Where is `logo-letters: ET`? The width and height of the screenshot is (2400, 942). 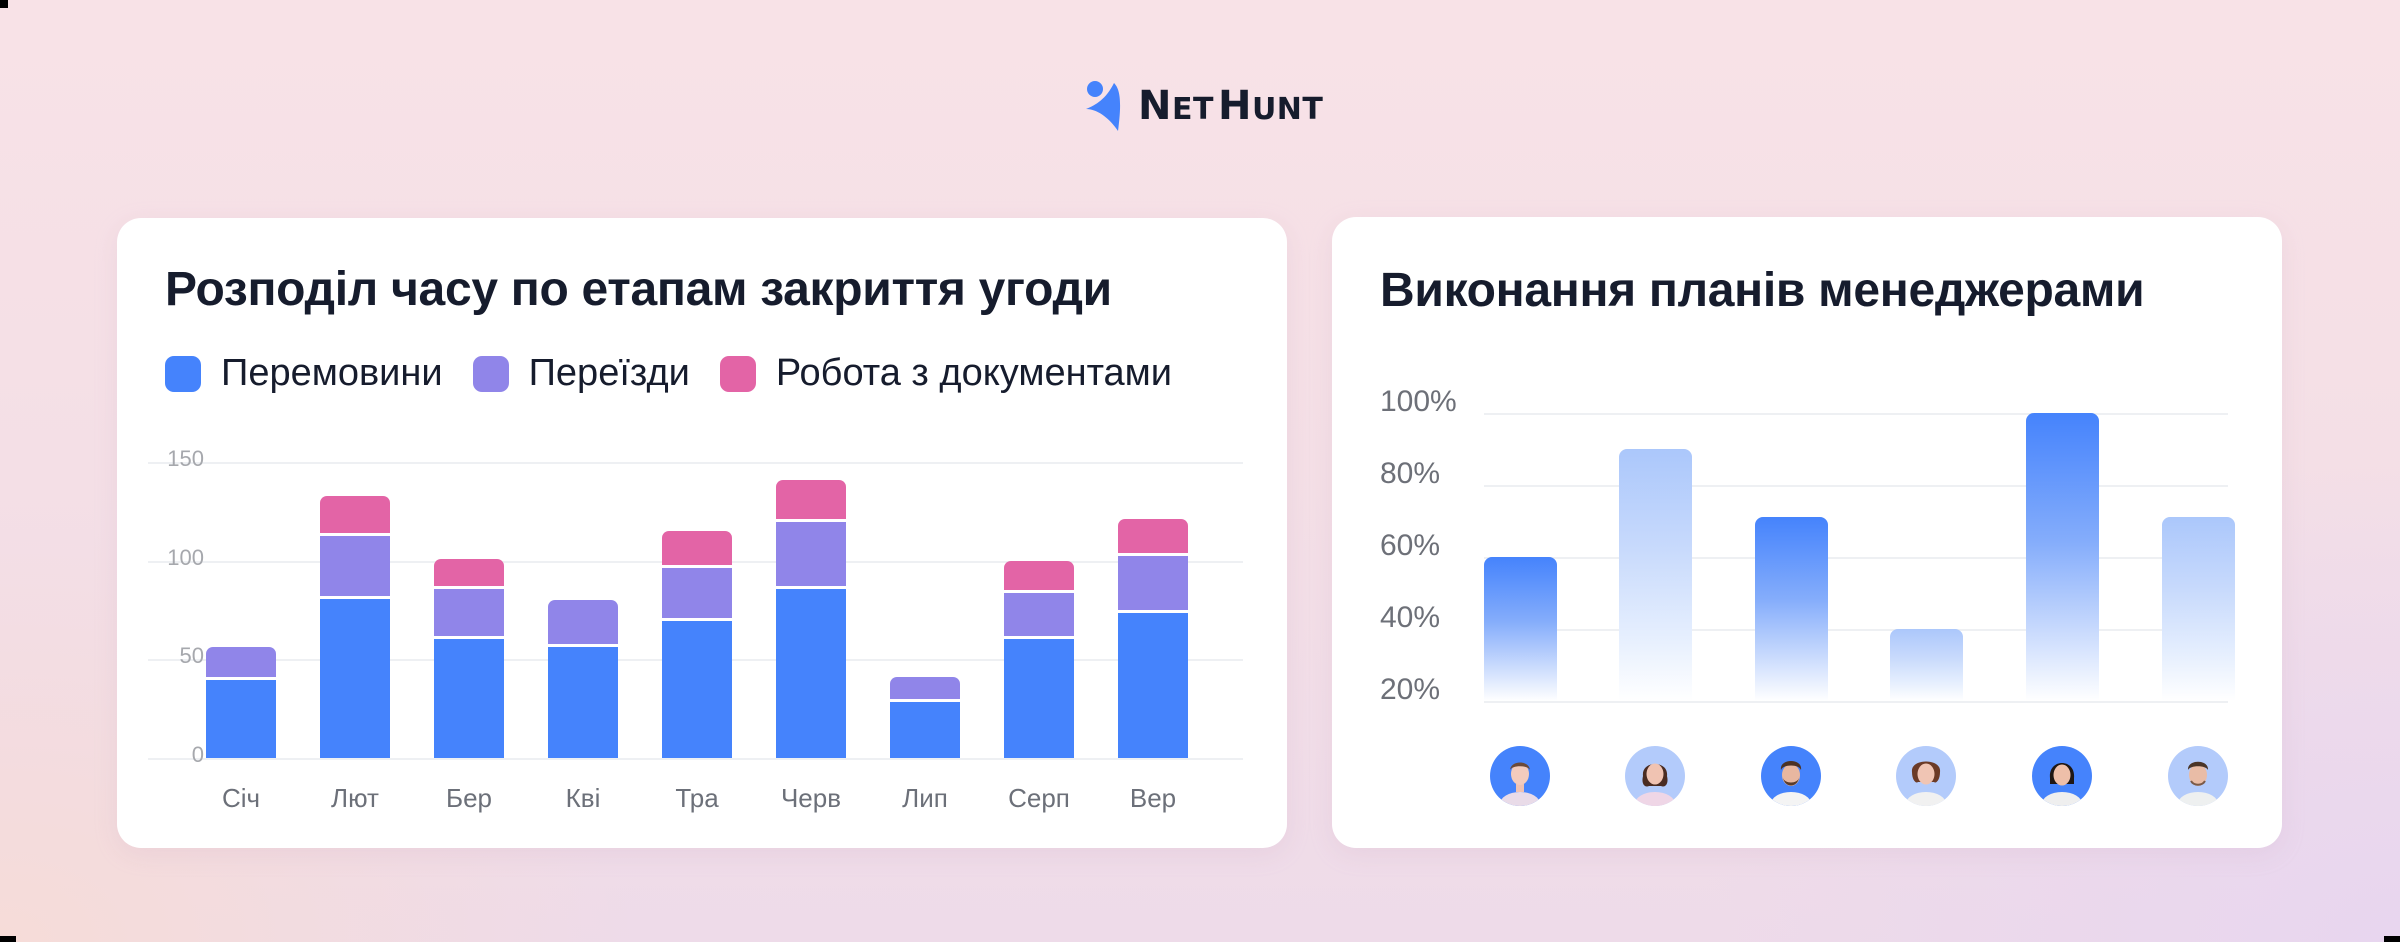
logo-letters: ET is located at coordinates (1192, 109).